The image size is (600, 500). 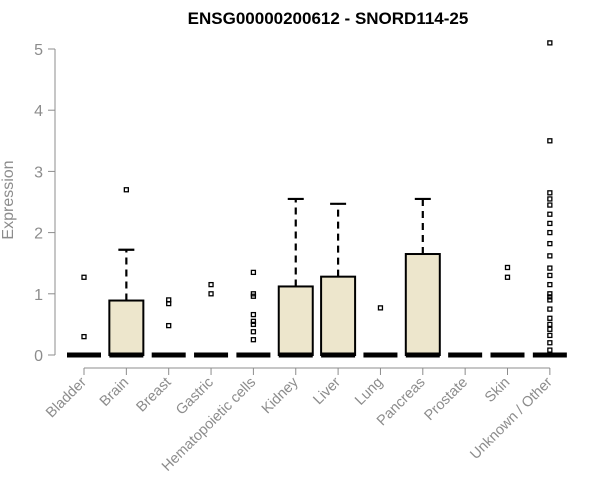 I want to click on box-skin, so click(x=507, y=311).